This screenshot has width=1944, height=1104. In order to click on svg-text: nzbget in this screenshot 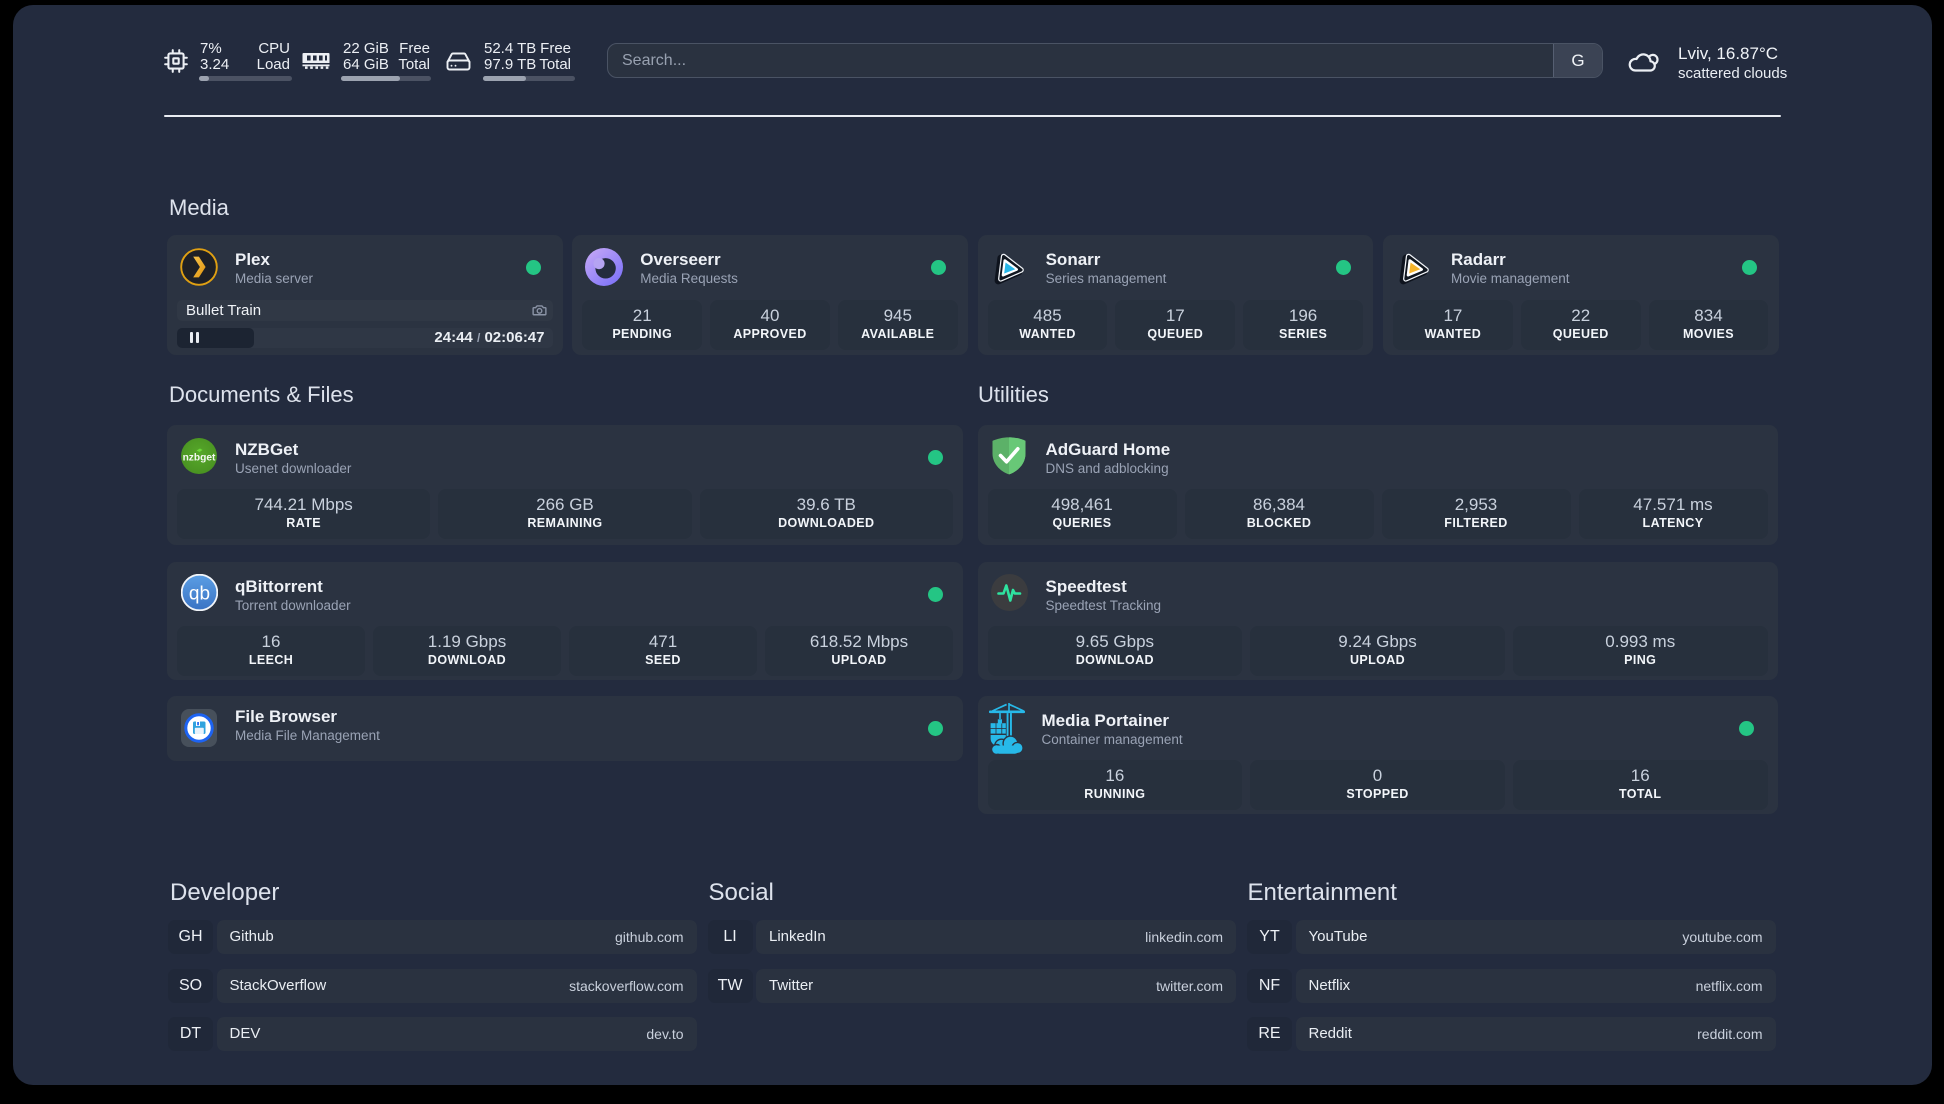, I will do `click(199, 458)`.